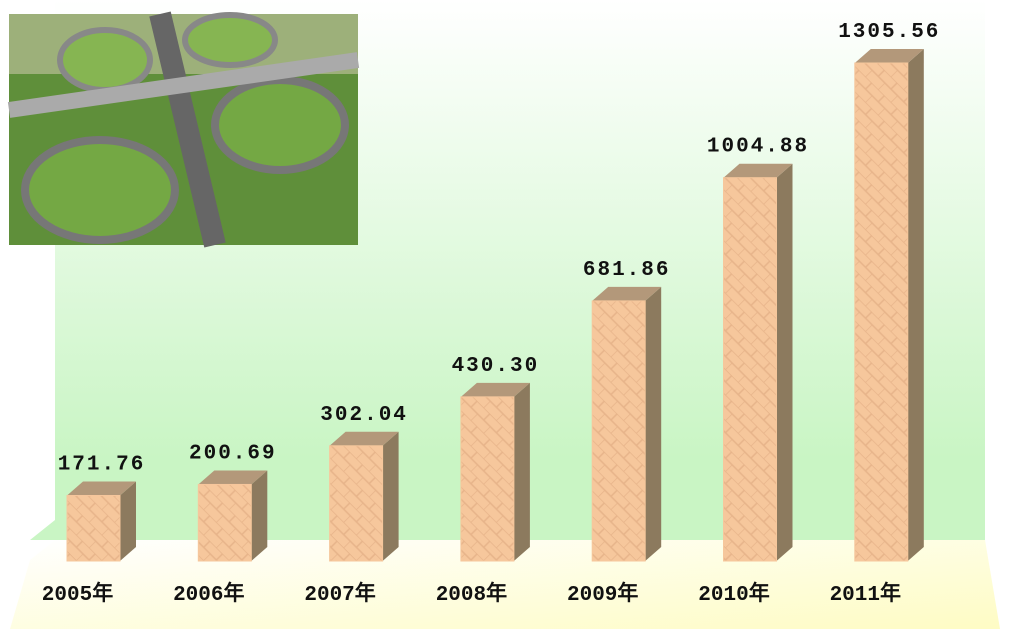 The width and height of the screenshot is (1025, 629). I want to click on value-label: 1004.88, so click(758, 147).